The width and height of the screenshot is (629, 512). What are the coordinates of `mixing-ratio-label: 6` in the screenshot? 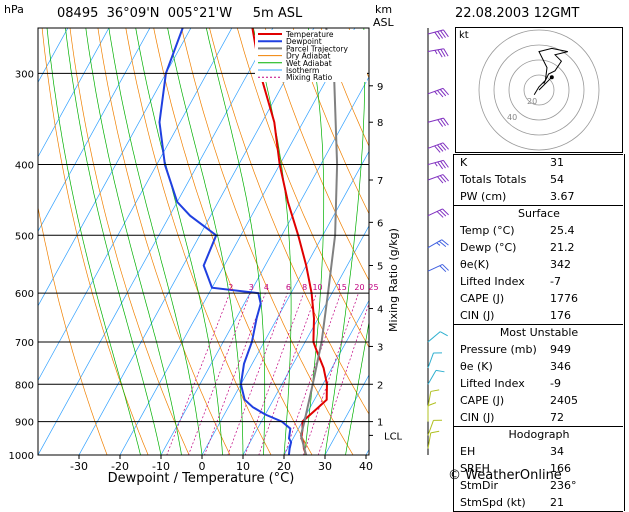 It's located at (288, 287).